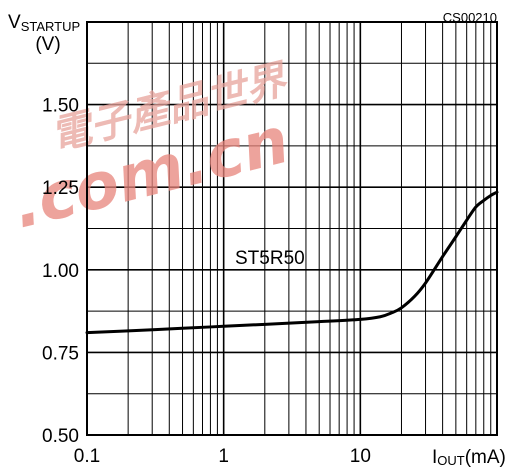  I want to click on y-axis-label: VSTARTUP, so click(44, 23).